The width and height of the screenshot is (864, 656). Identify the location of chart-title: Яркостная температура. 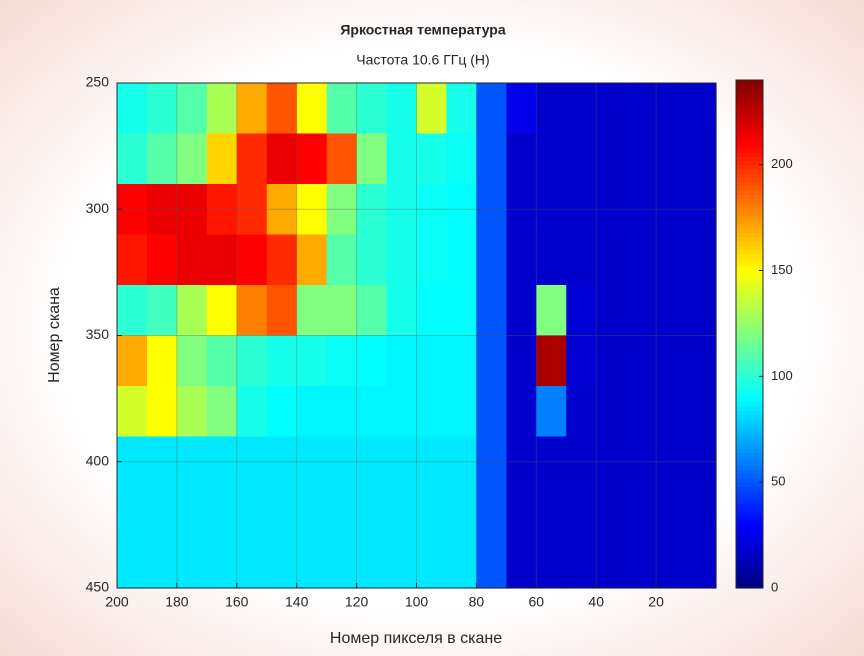
(423, 30).